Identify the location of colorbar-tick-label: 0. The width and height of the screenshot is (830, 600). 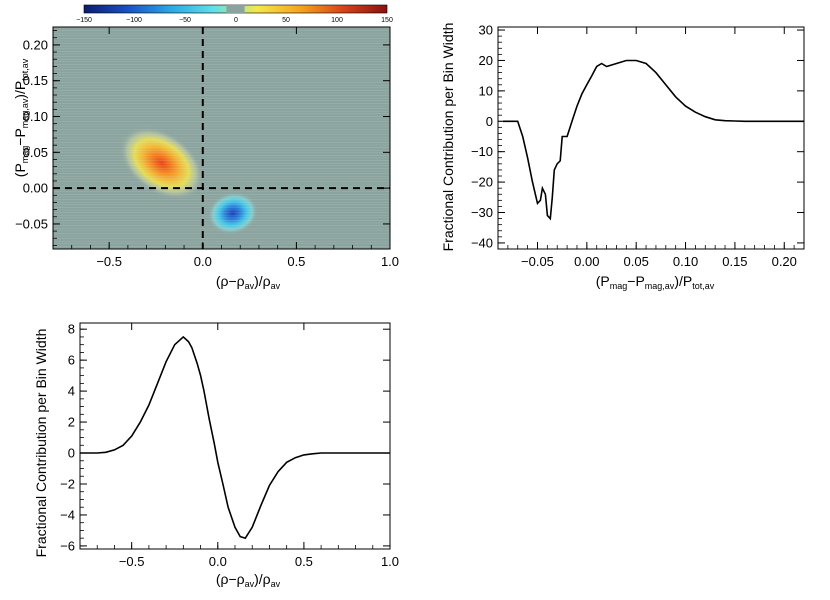
(236, 20).